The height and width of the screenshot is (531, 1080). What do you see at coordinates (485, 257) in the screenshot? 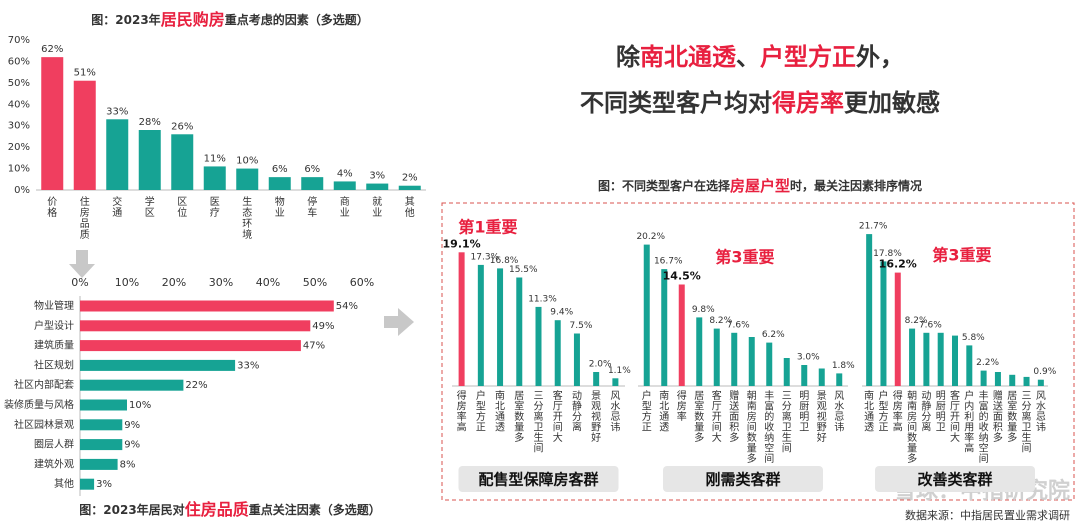
I see `value-label: 17.3%` at bounding box center [485, 257].